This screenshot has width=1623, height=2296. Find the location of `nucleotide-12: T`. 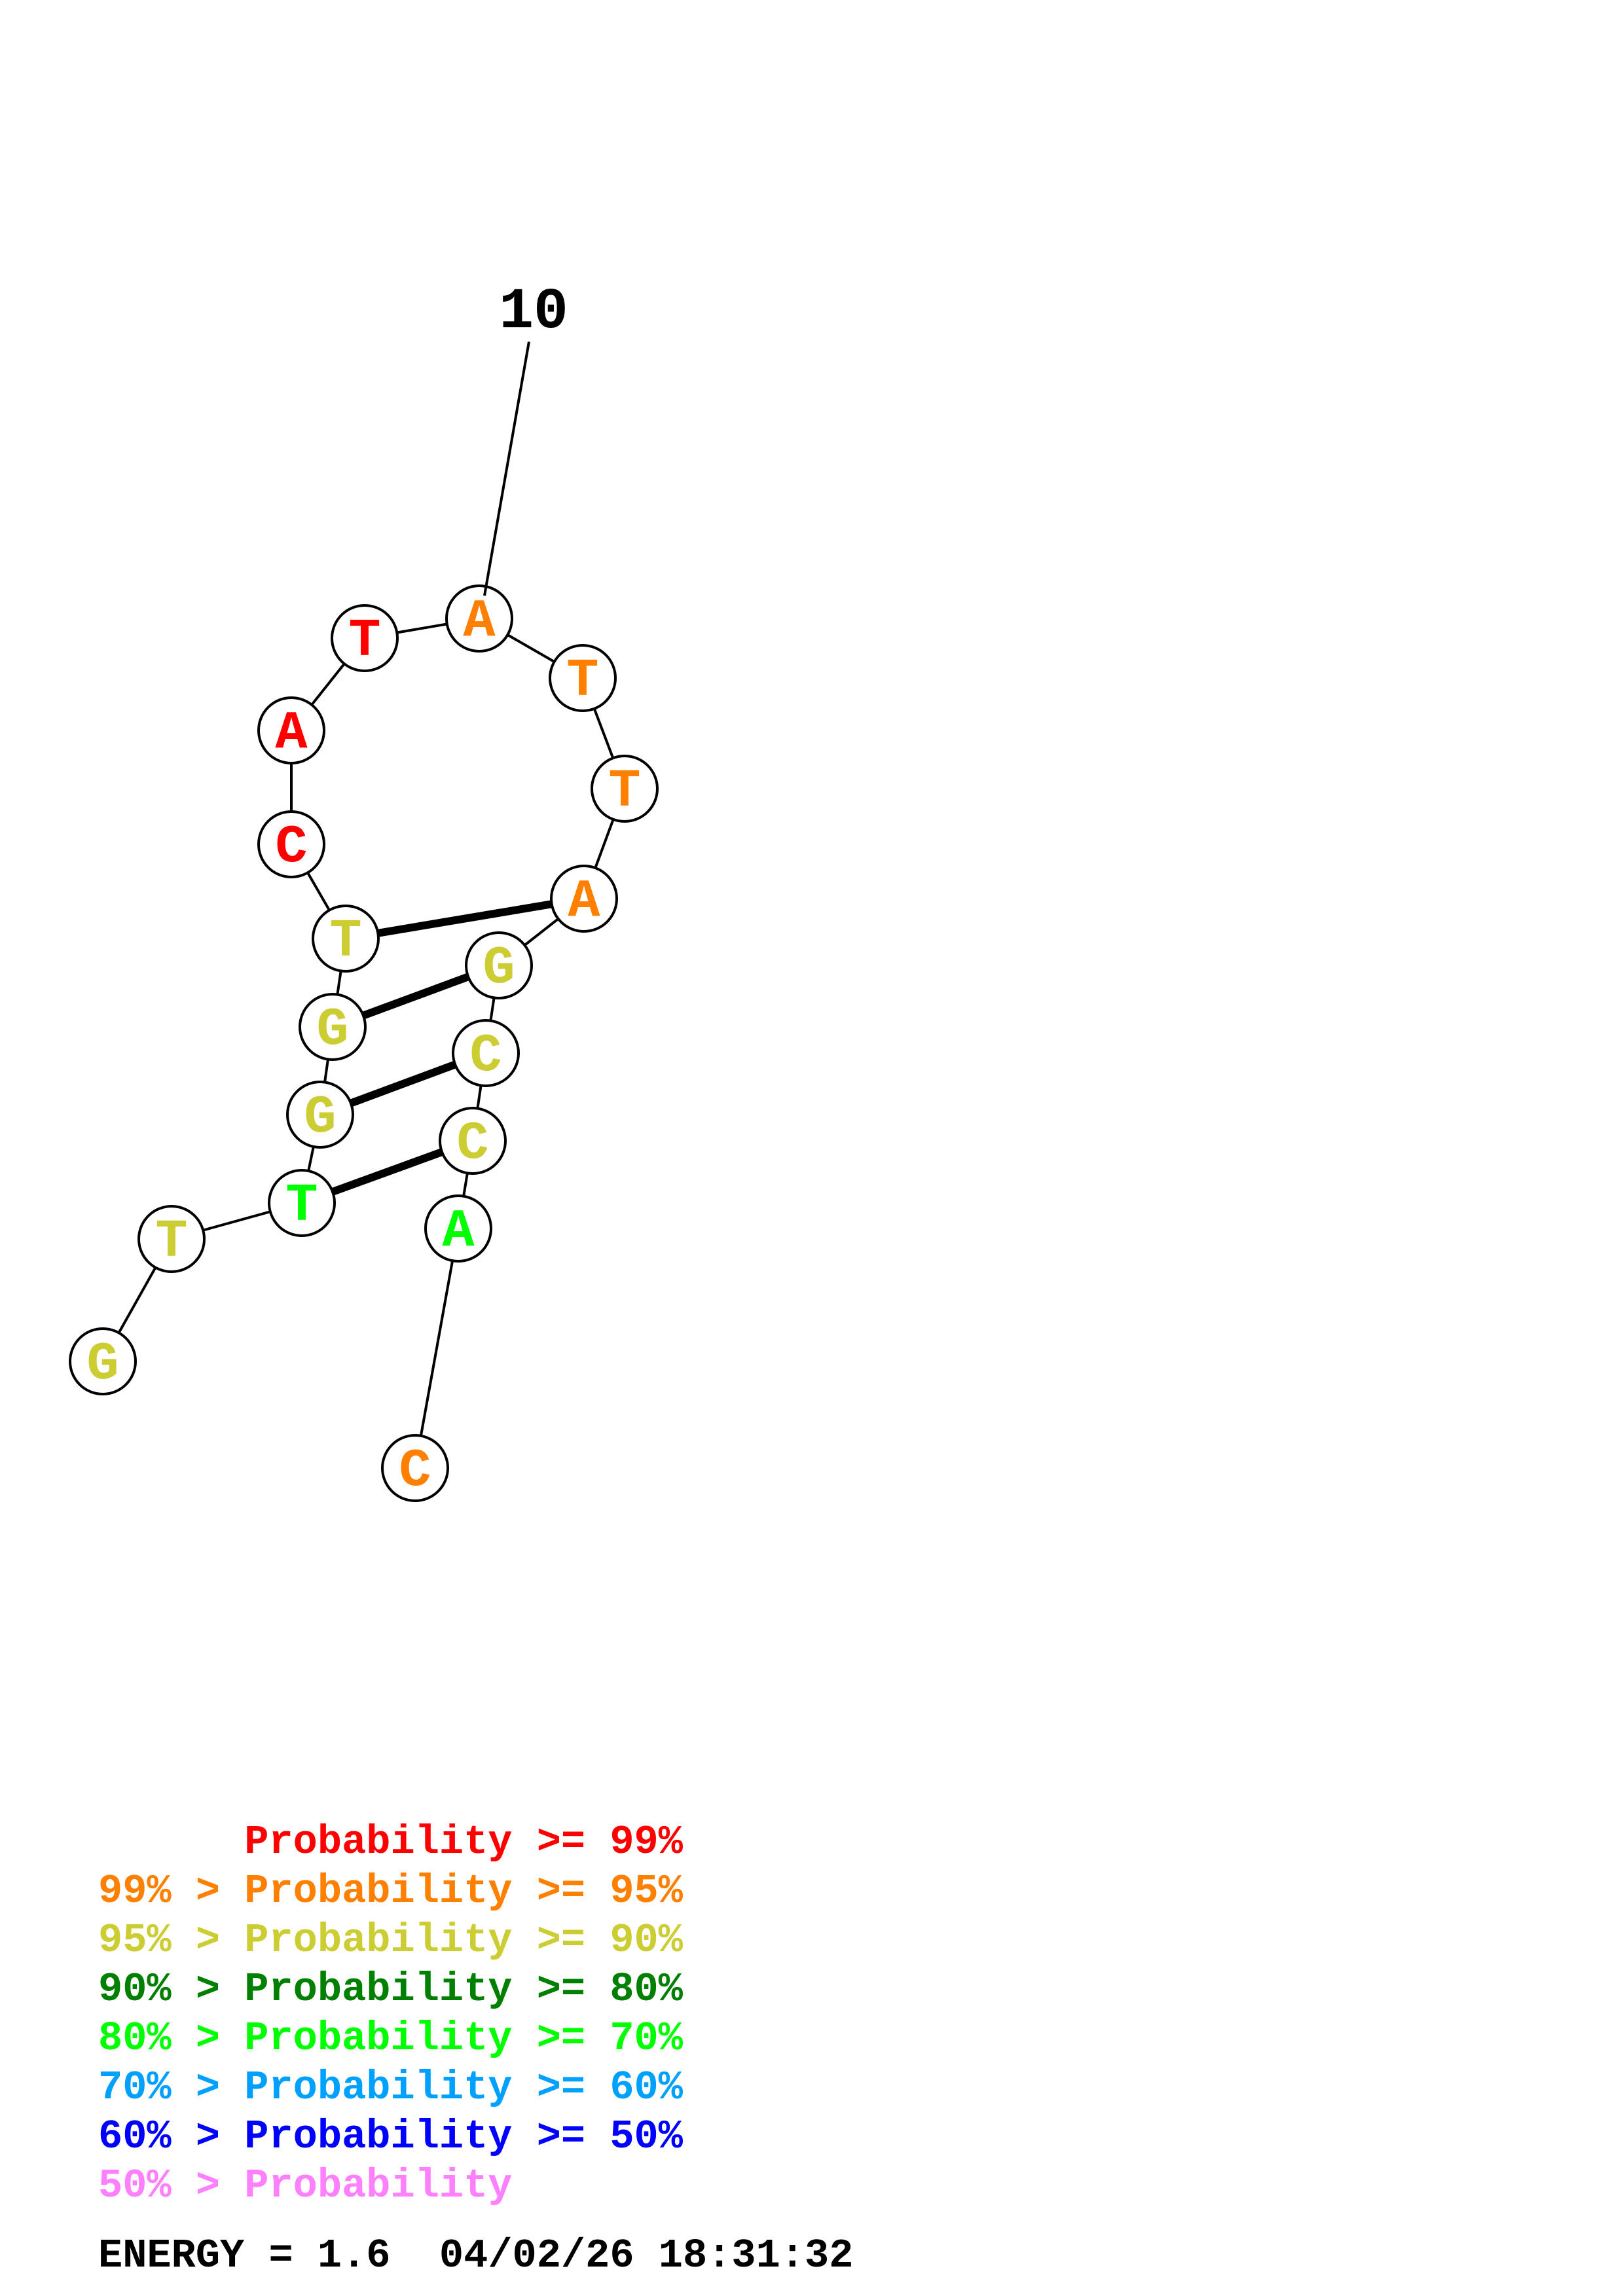

nucleotide-12: T is located at coordinates (625, 789).